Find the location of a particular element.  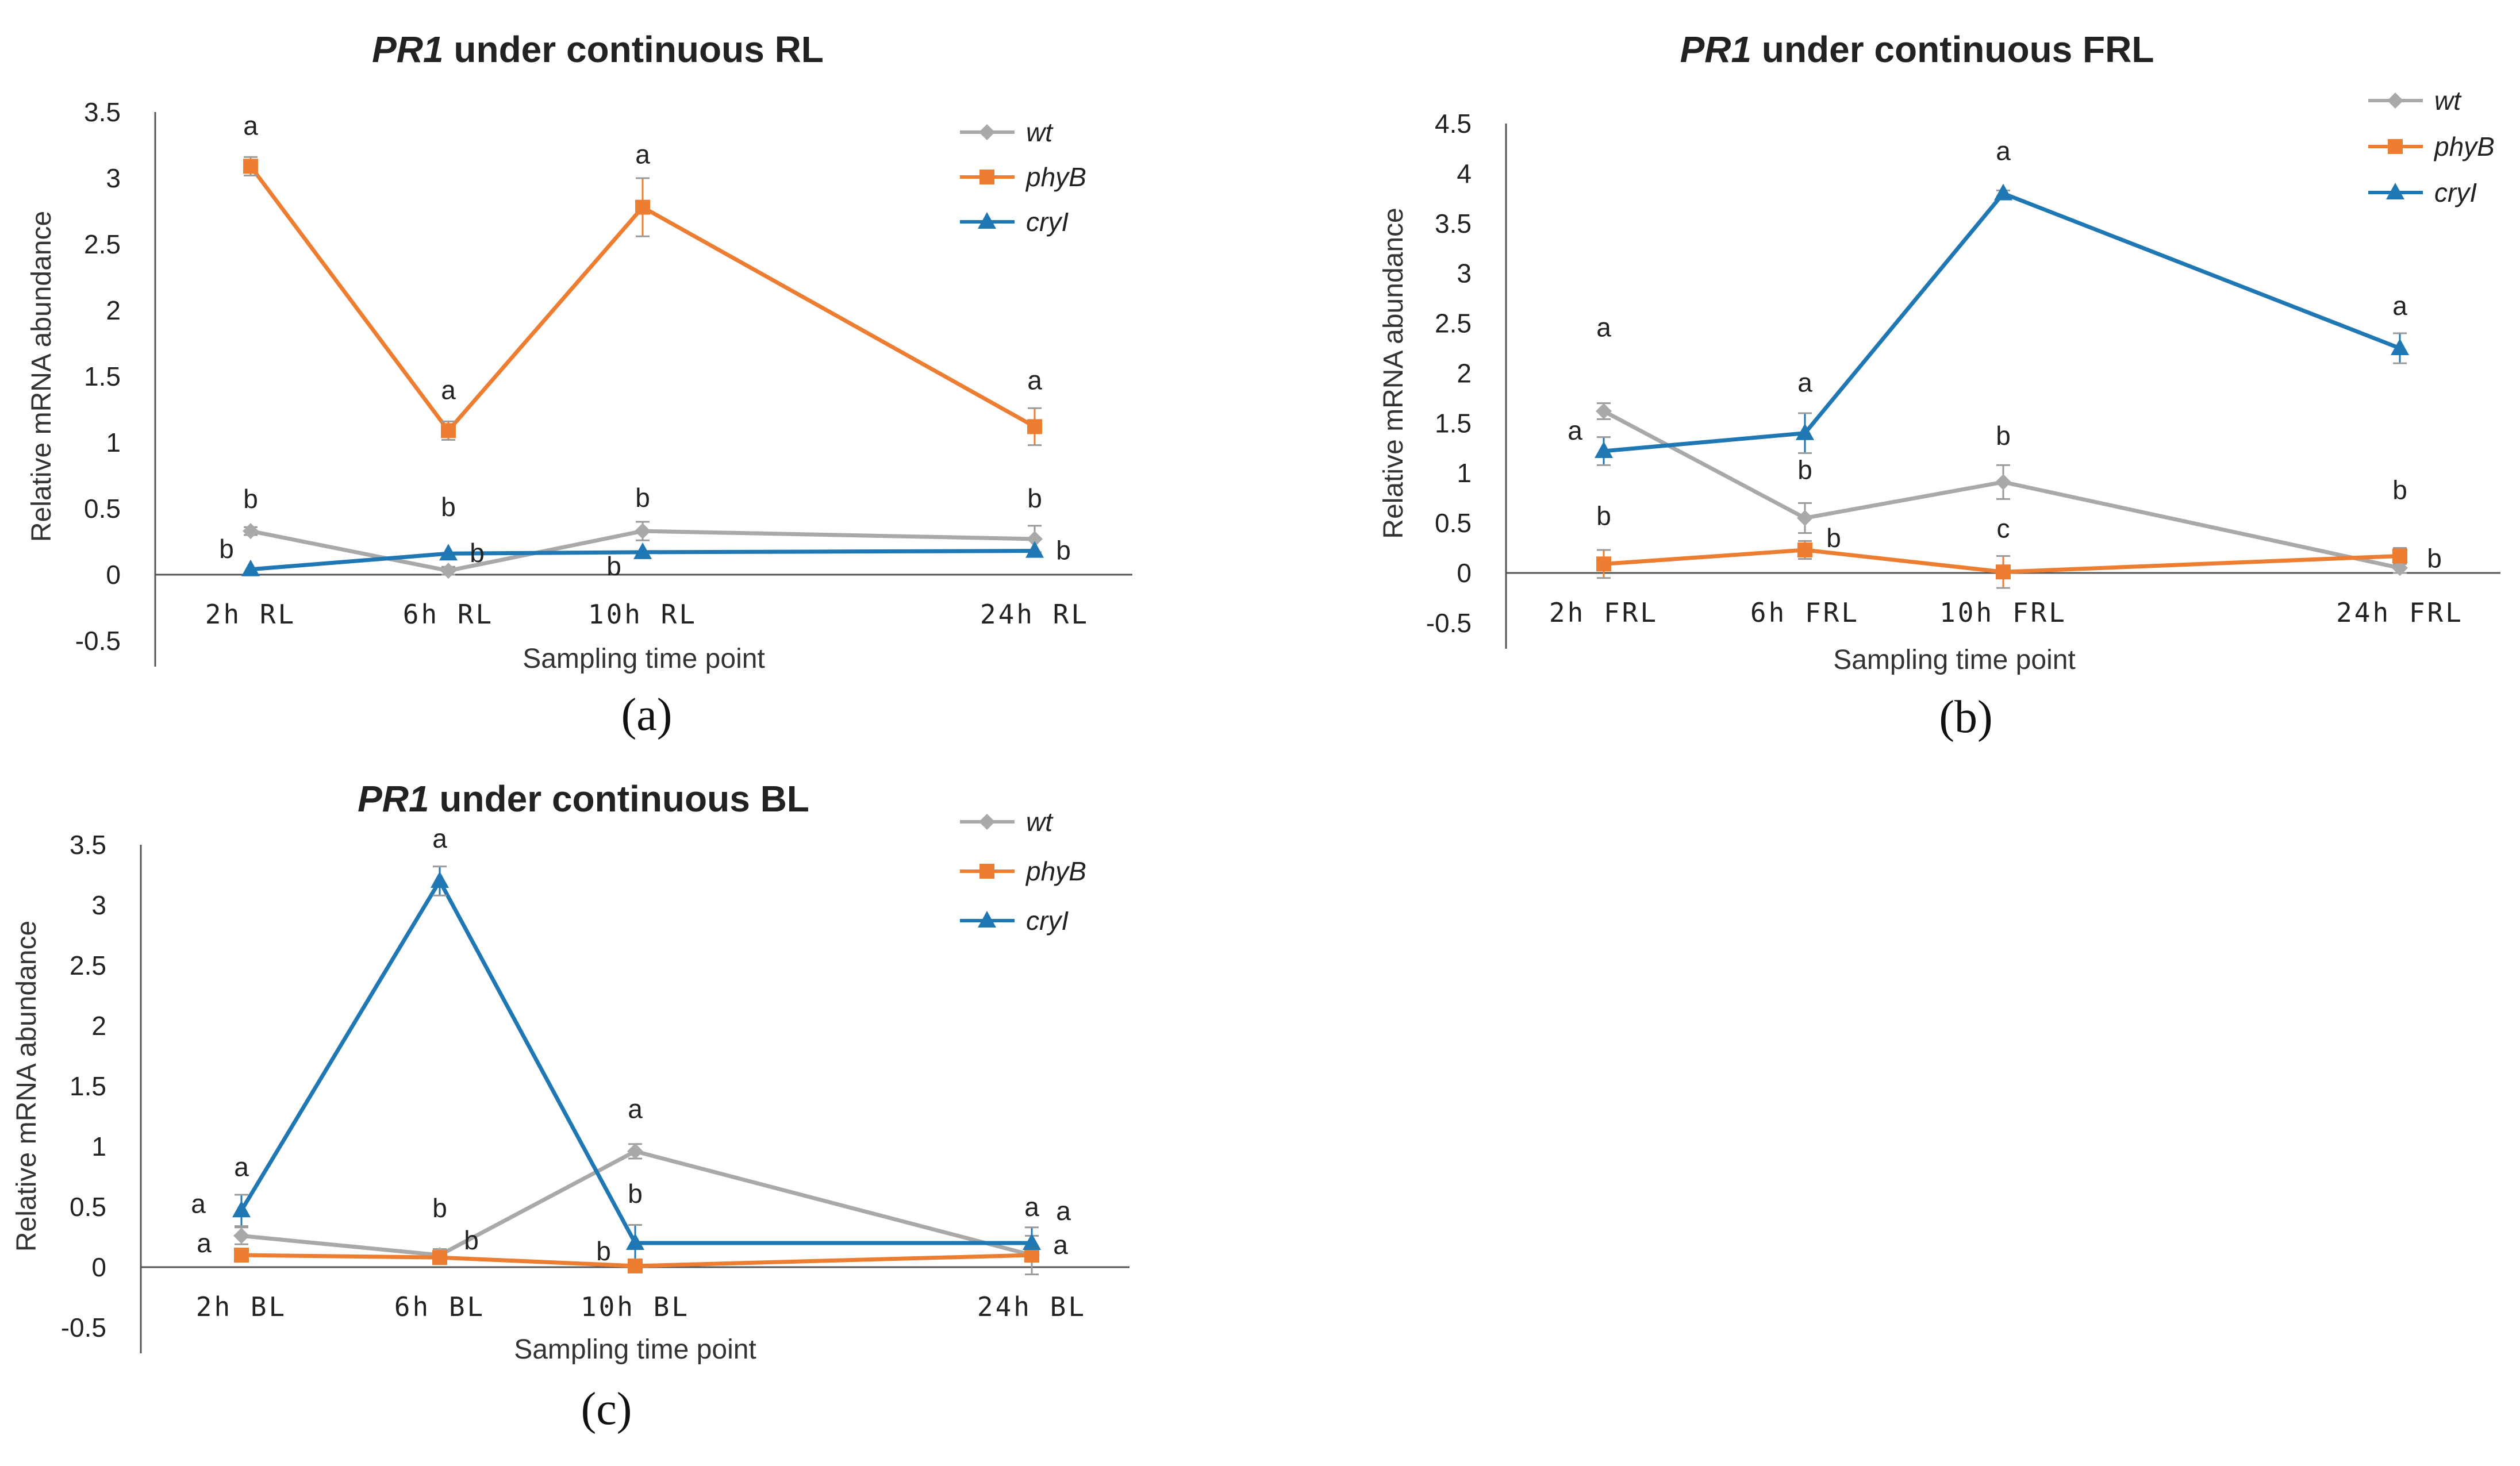

chart-title: PR1 under continuous FRL is located at coordinates (1917, 49).